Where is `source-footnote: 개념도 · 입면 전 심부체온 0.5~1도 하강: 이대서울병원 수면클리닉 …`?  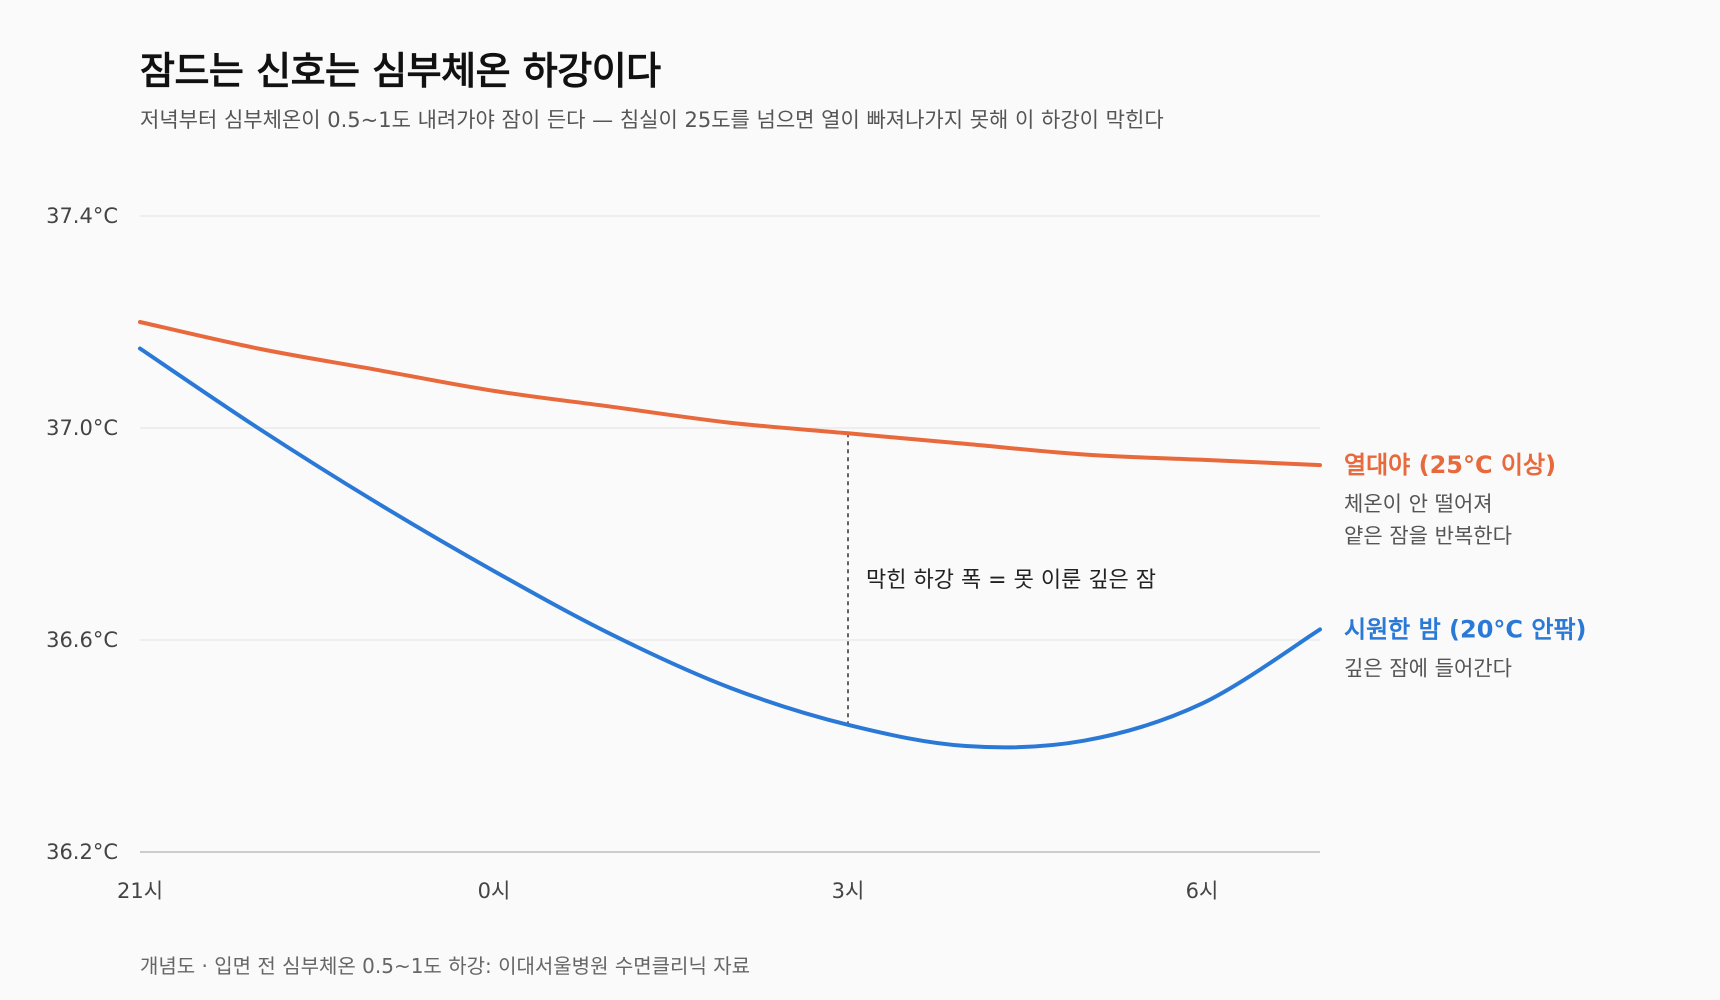 source-footnote: 개념도 · 입면 전 심부체온 0.5~1도 하강: 이대서울병원 수면클리닉 … is located at coordinates (445, 966).